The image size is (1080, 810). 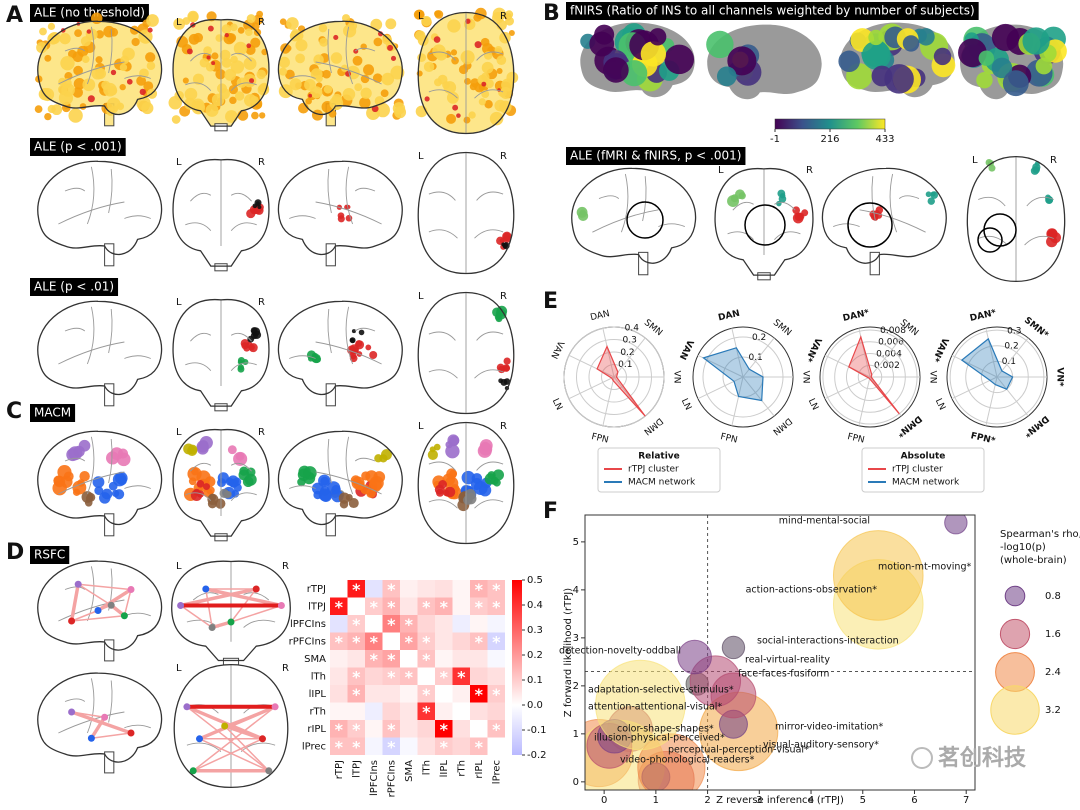 What do you see at coordinates (537, 730) in the screenshot?
I see `colorbar-tick-label: -0.1` at bounding box center [537, 730].